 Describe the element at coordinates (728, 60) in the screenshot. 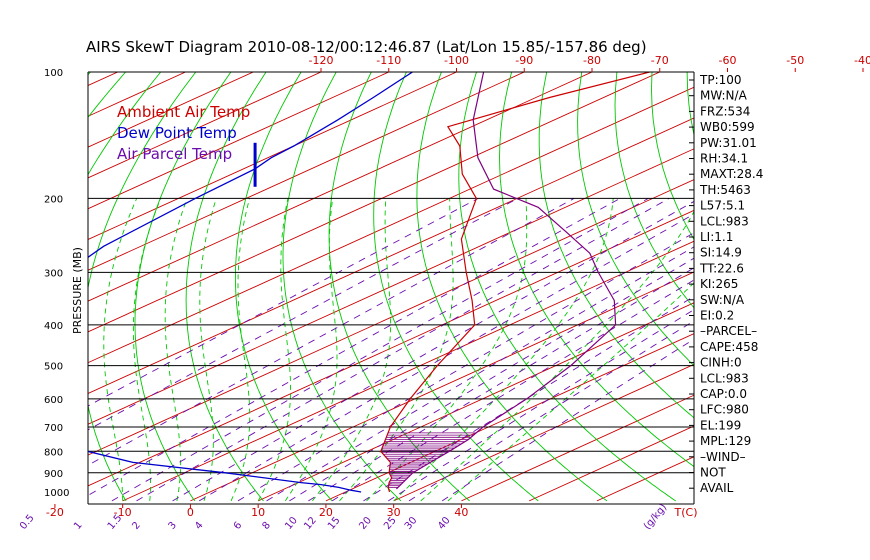

I see `top-temp-tick-label: -60` at that location.